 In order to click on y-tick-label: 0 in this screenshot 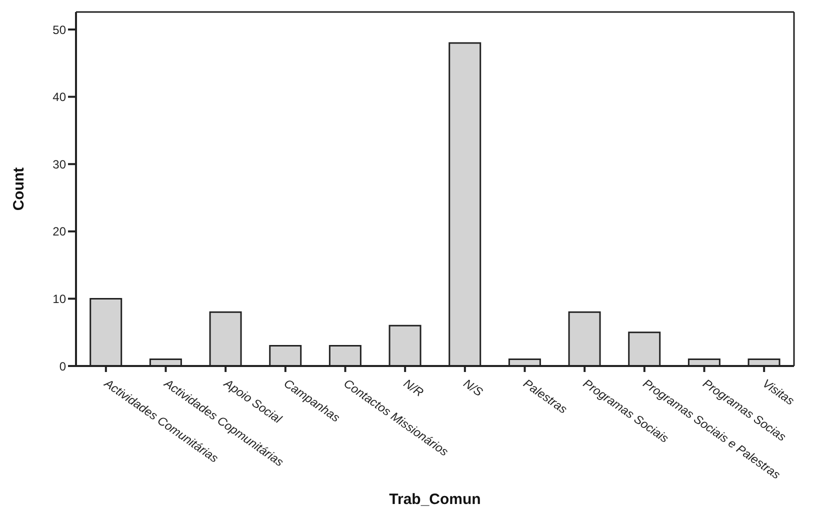, I will do `click(62, 366)`.